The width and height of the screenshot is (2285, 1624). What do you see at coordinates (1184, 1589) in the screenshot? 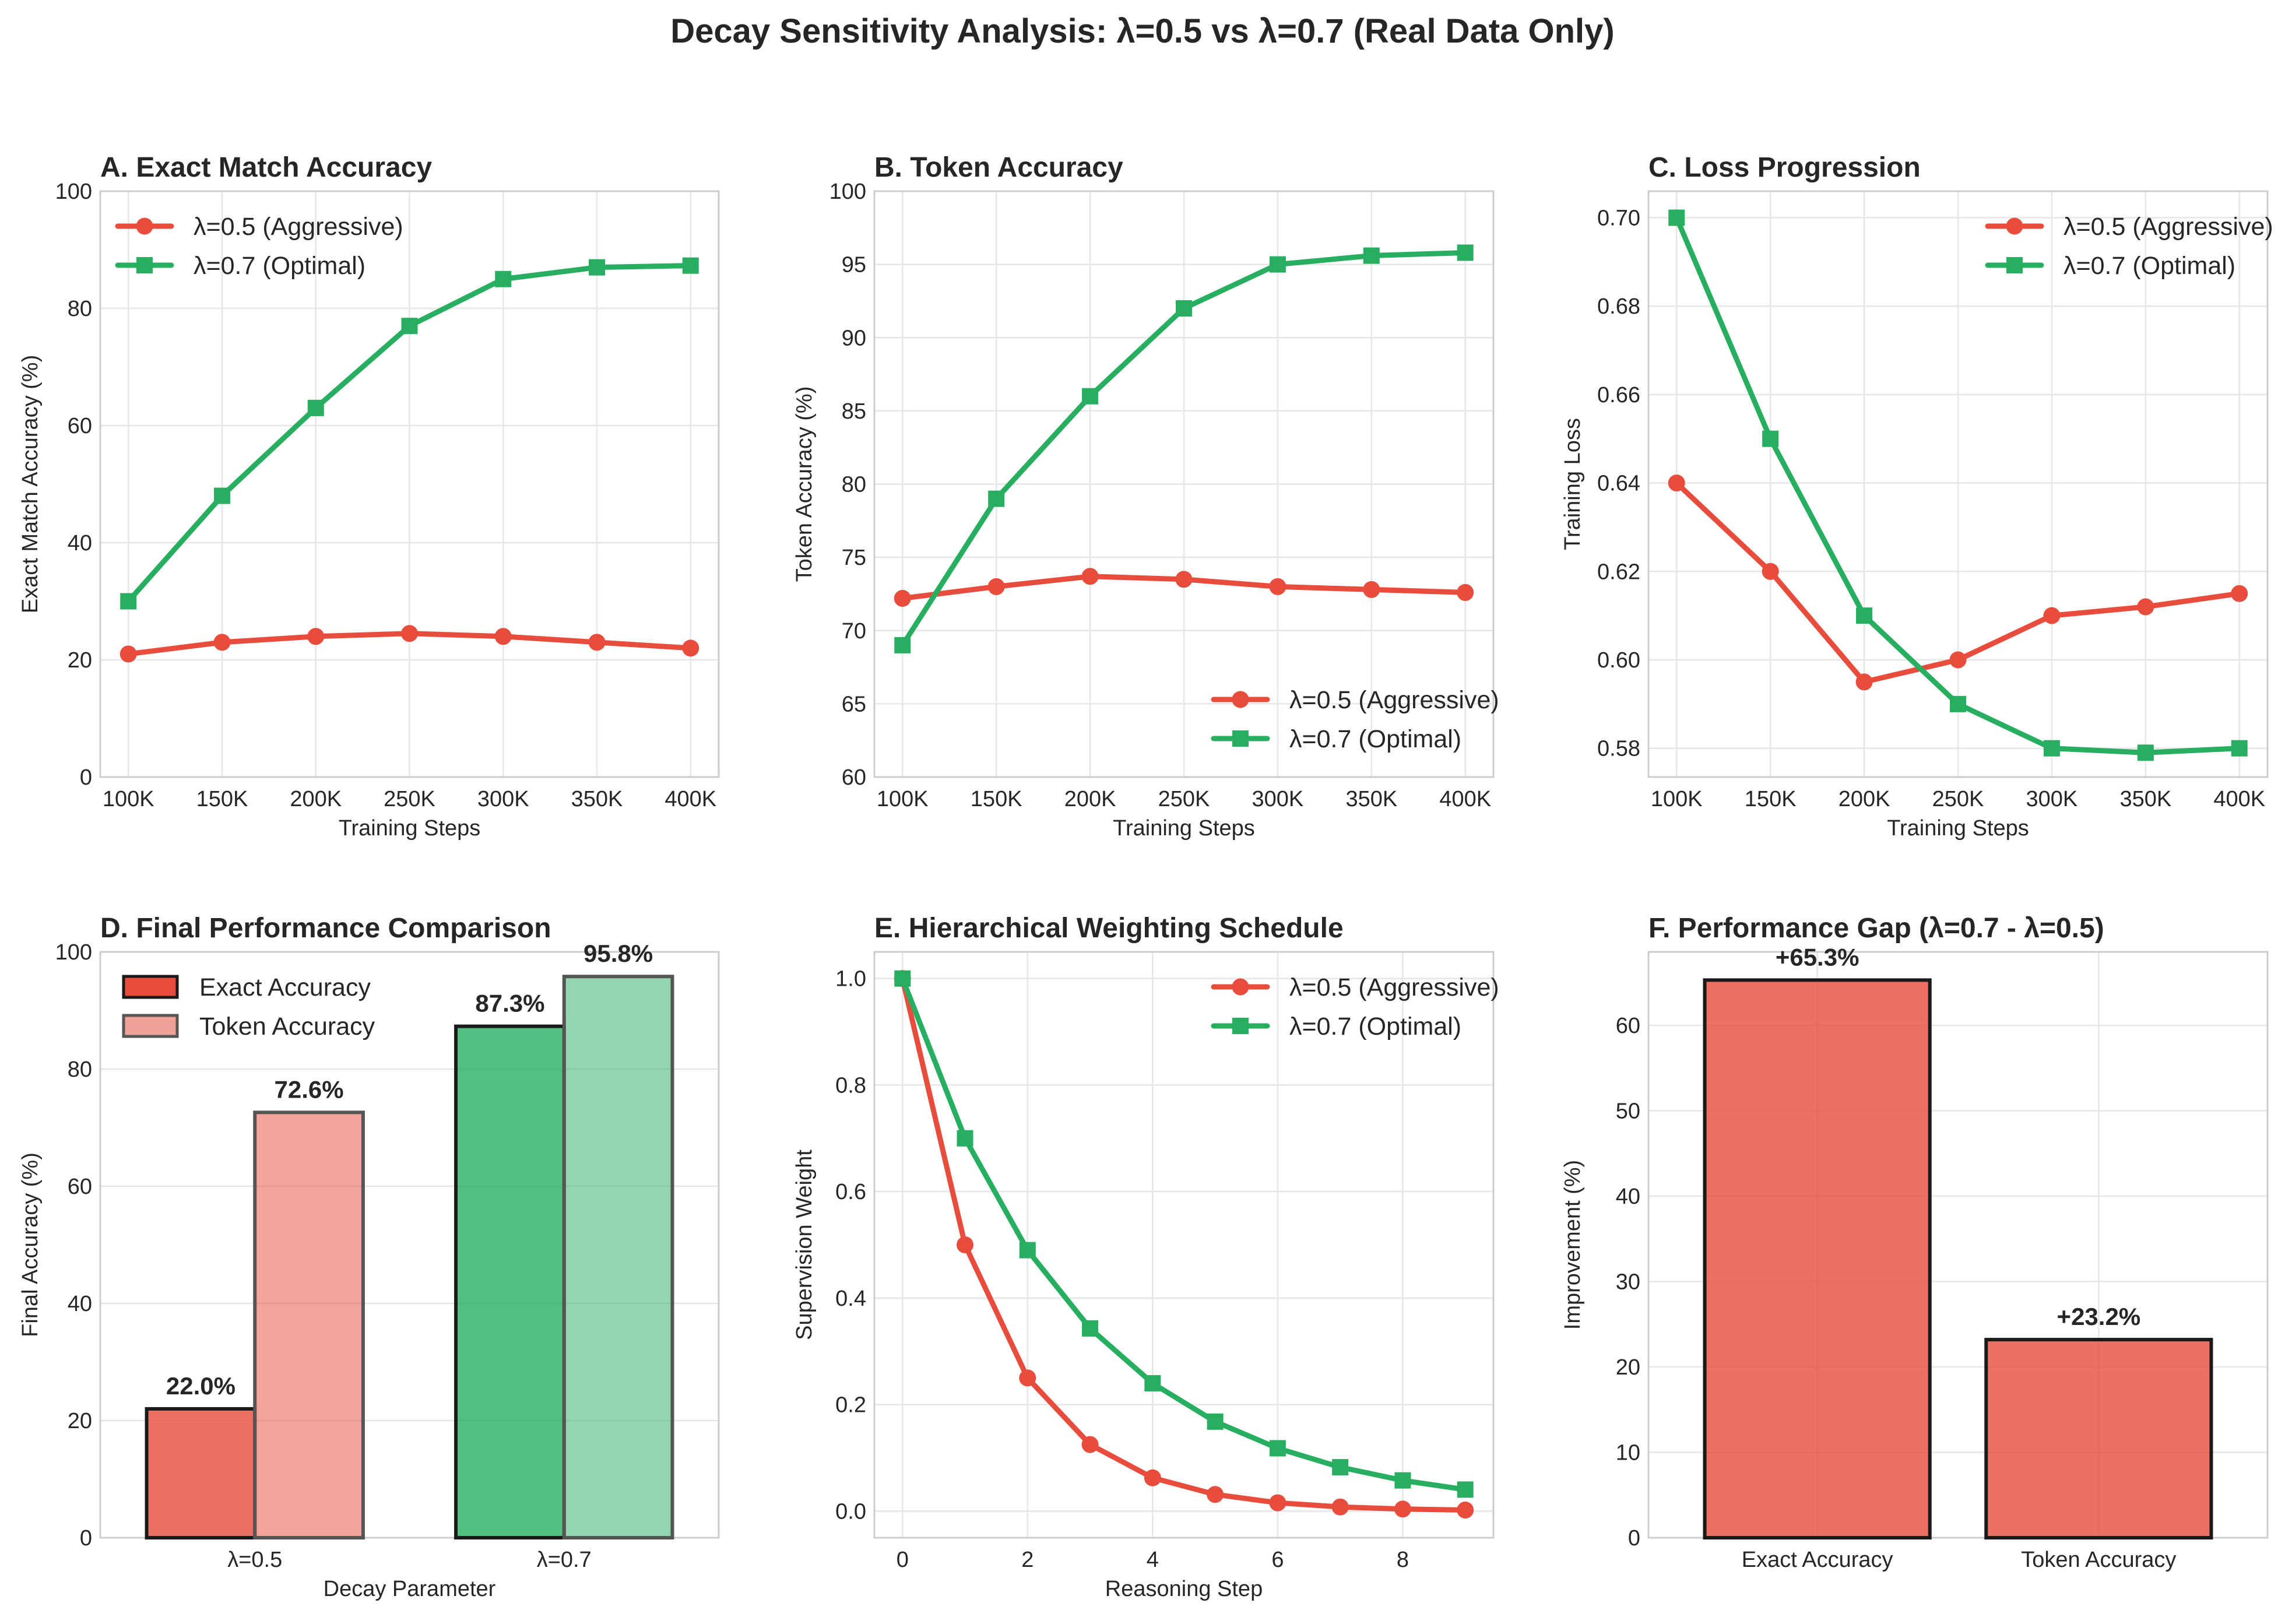
I see `x-axis-label: Reasoning Step` at bounding box center [1184, 1589].